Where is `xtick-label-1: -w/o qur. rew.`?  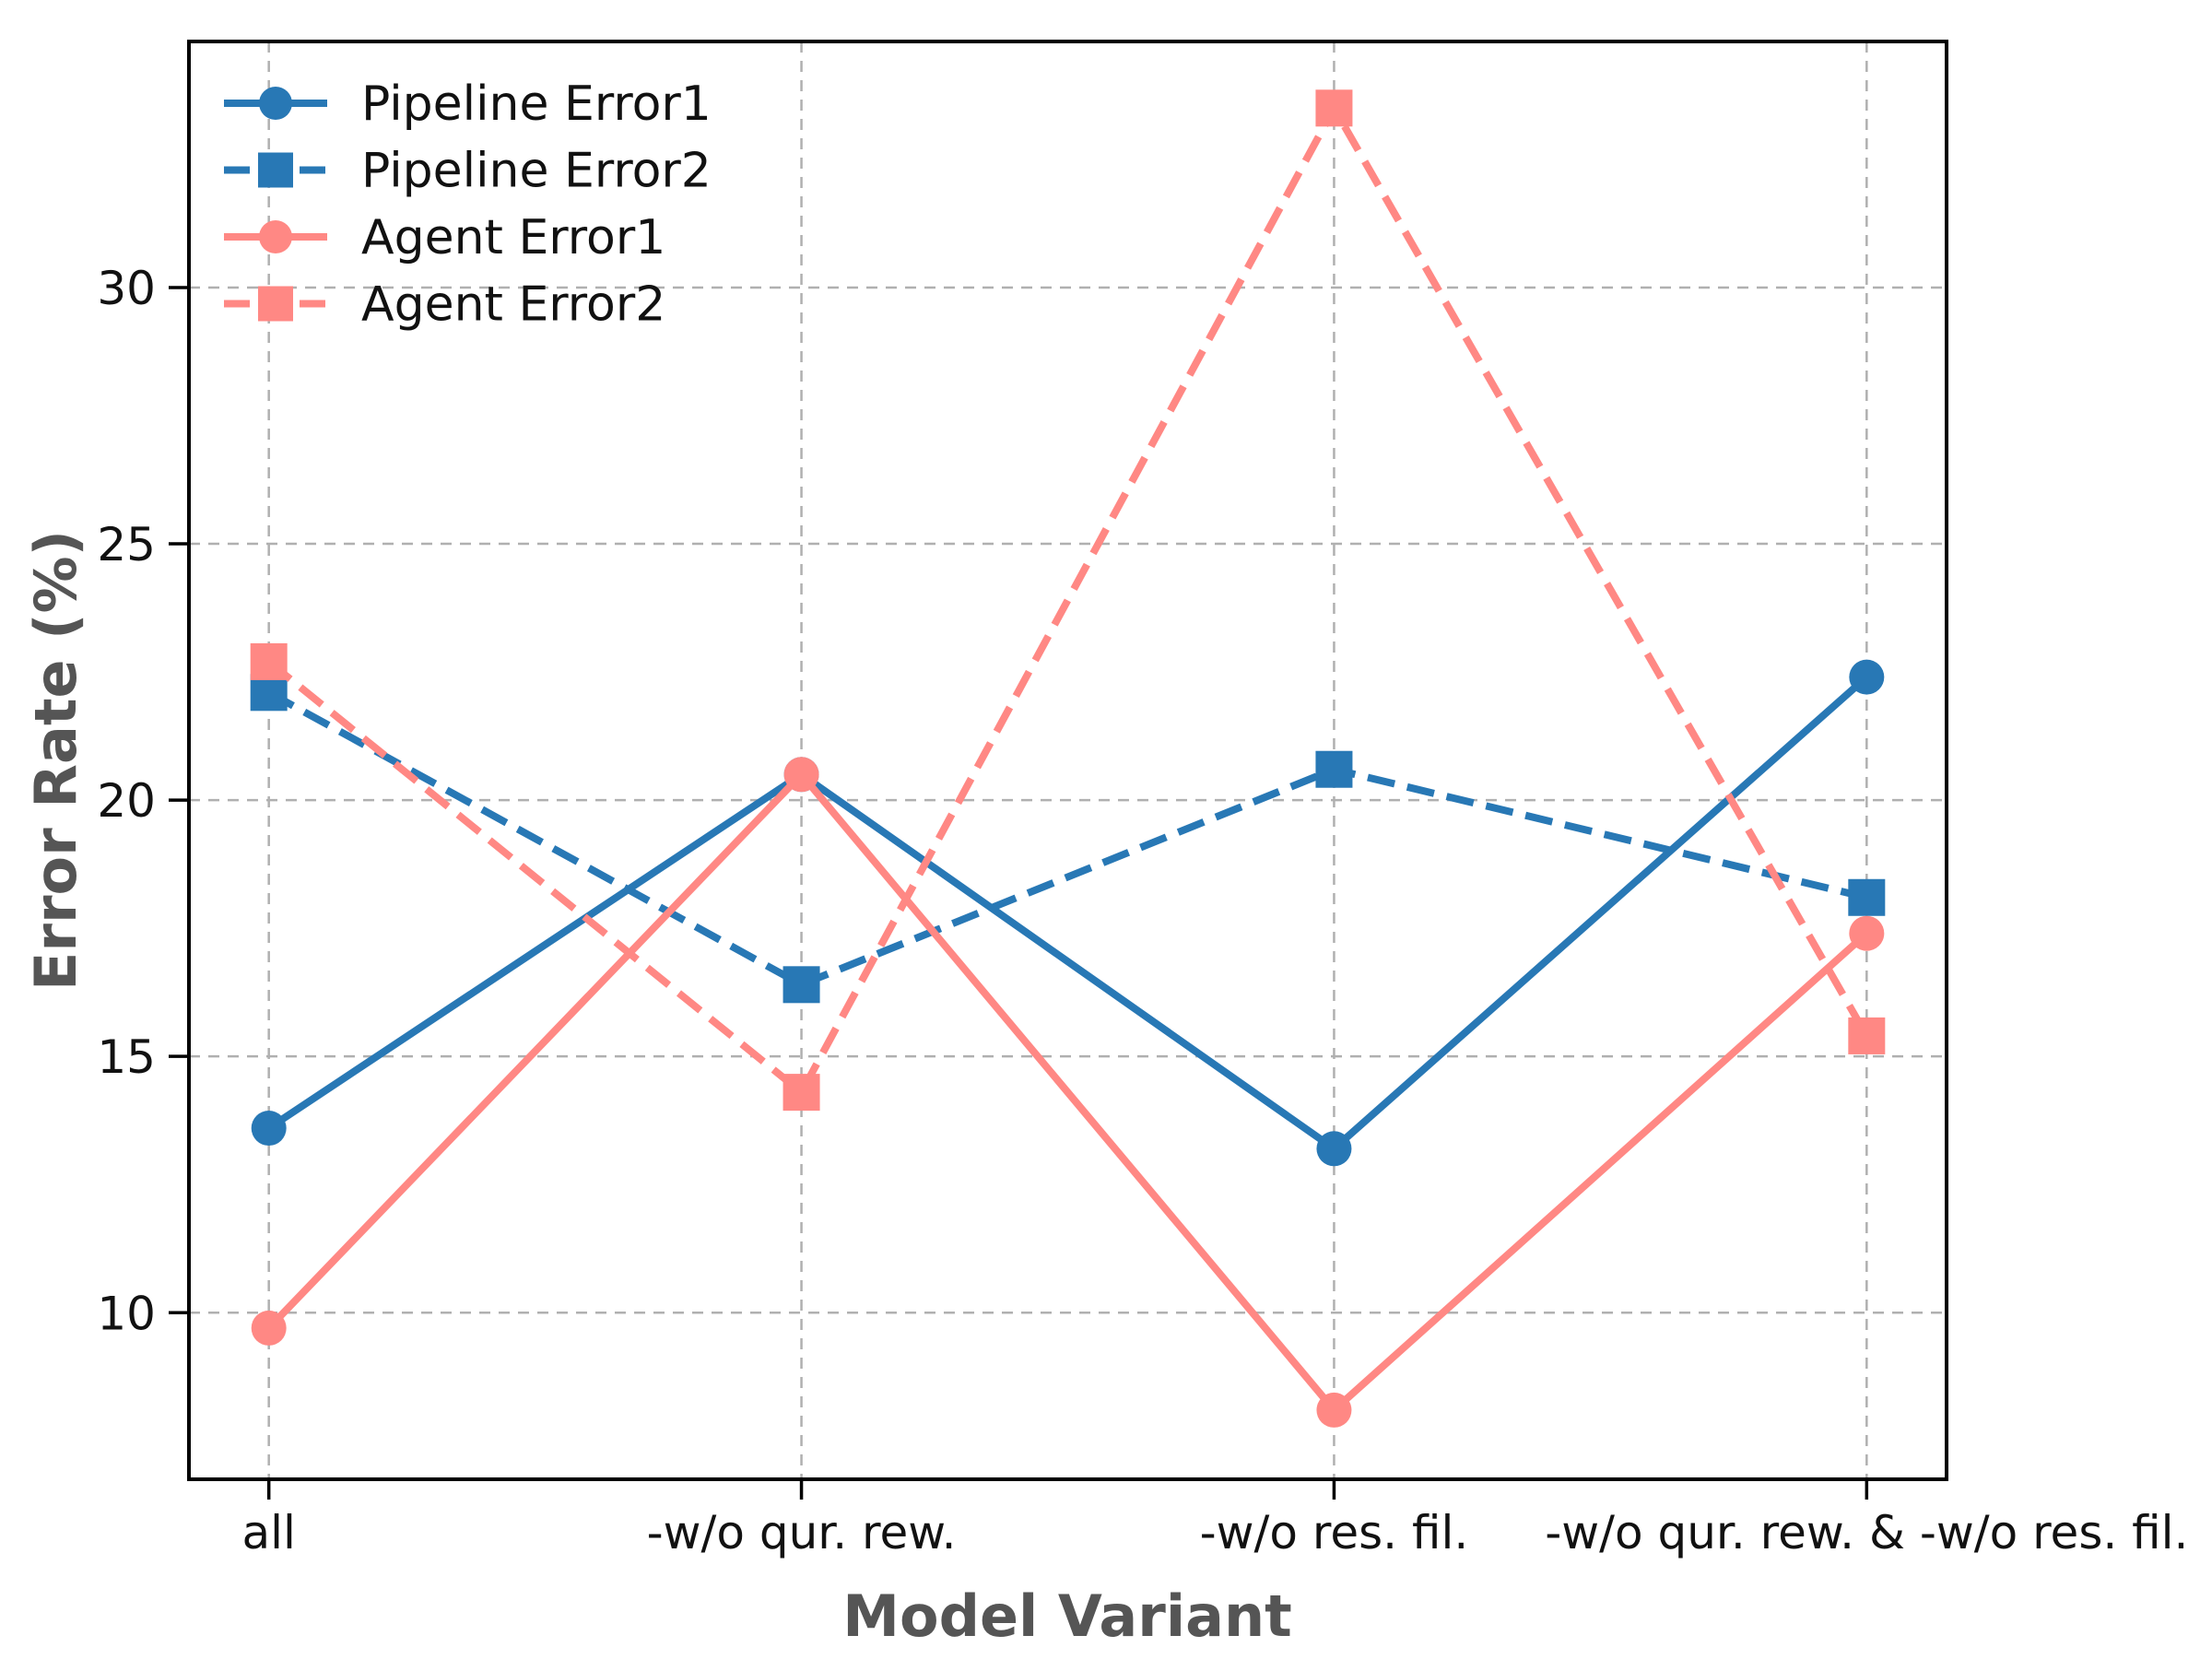
xtick-label-1: -w/o qur. rew. is located at coordinates (802, 1532).